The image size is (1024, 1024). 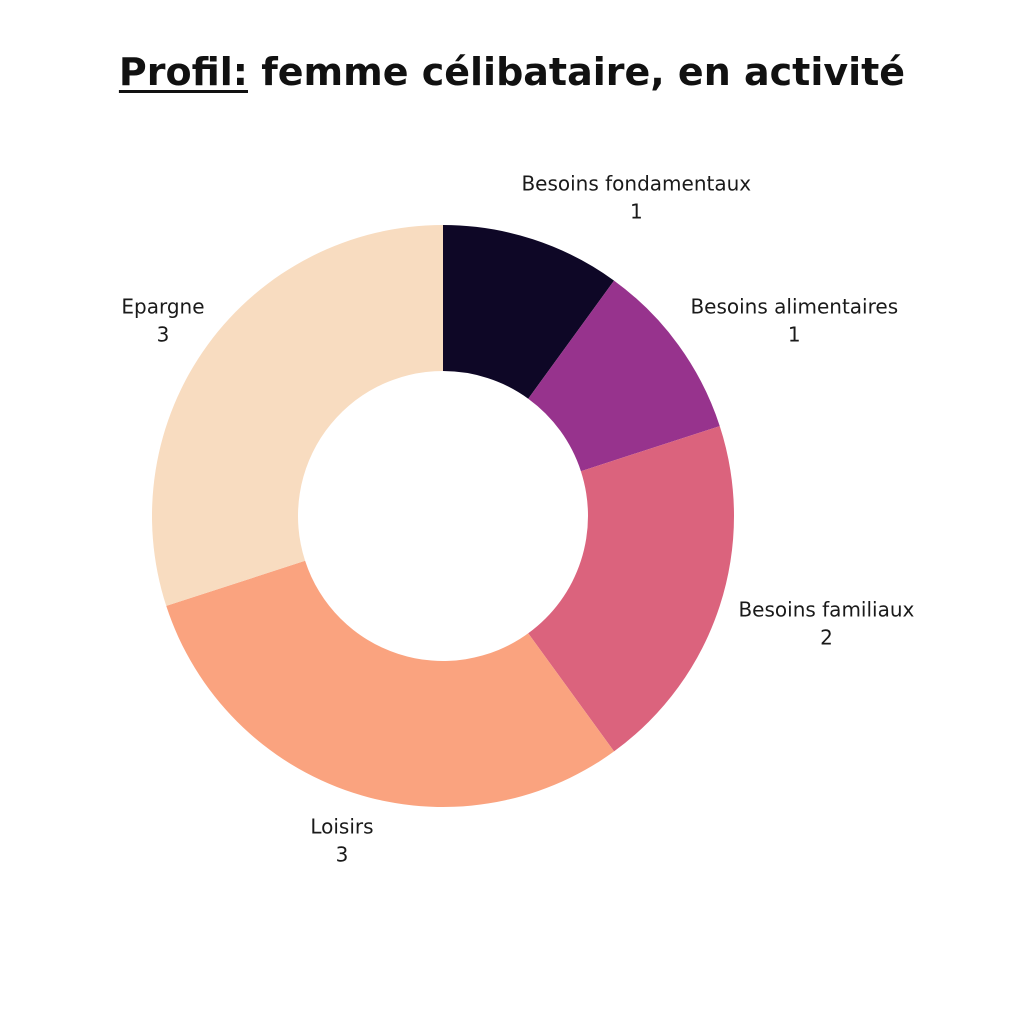 I want to click on chart-title-prefix: Profil:, so click(x=183, y=72).